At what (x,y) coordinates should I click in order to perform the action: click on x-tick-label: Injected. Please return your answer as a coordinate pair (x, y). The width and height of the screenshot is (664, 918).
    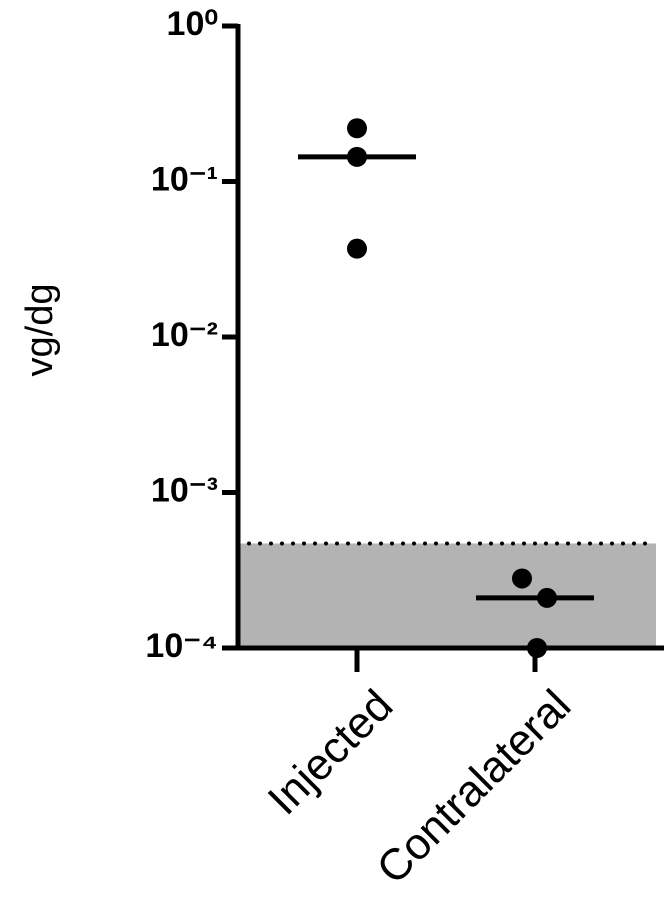
    Looking at the image, I should click on (331, 753).